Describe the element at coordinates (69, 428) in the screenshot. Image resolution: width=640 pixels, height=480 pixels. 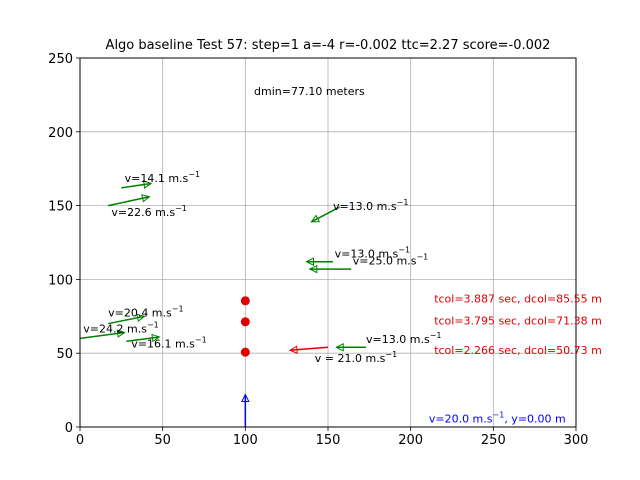
I see `y-tick-label: 0` at that location.